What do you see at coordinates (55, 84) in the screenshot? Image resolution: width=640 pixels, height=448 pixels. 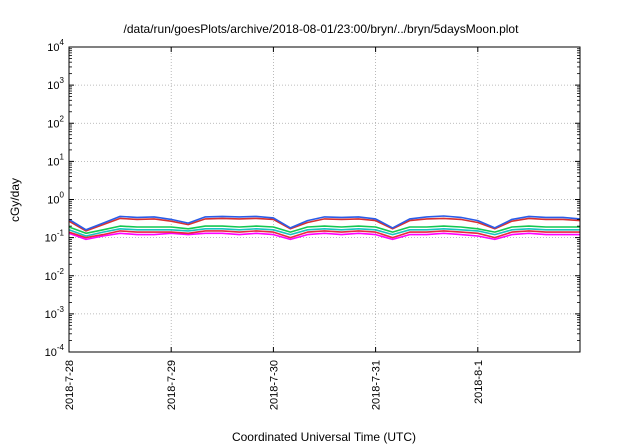 I see `y-tick-label: 10³` at bounding box center [55, 84].